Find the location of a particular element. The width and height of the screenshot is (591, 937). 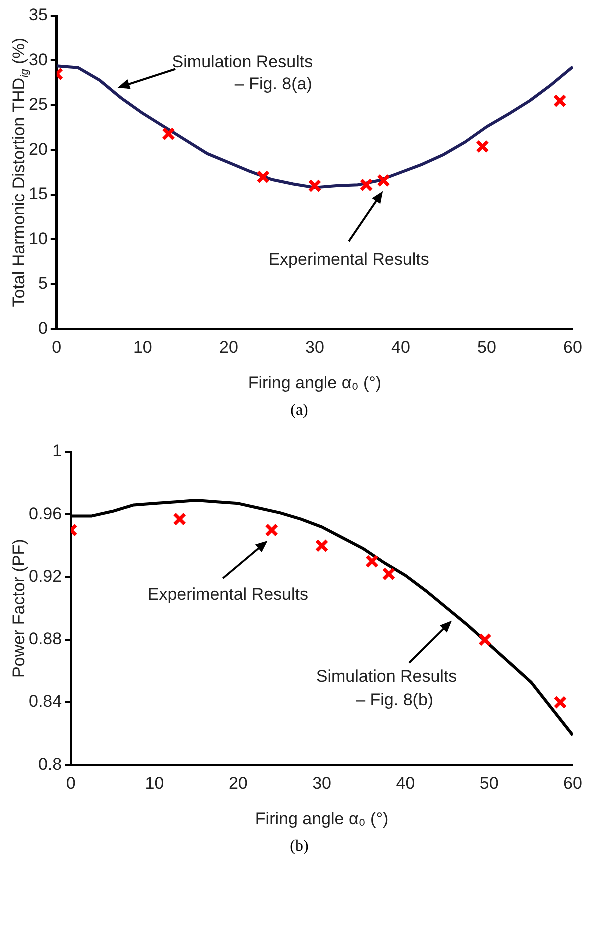

y-tick-label: 0.8 is located at coordinates (50, 764).